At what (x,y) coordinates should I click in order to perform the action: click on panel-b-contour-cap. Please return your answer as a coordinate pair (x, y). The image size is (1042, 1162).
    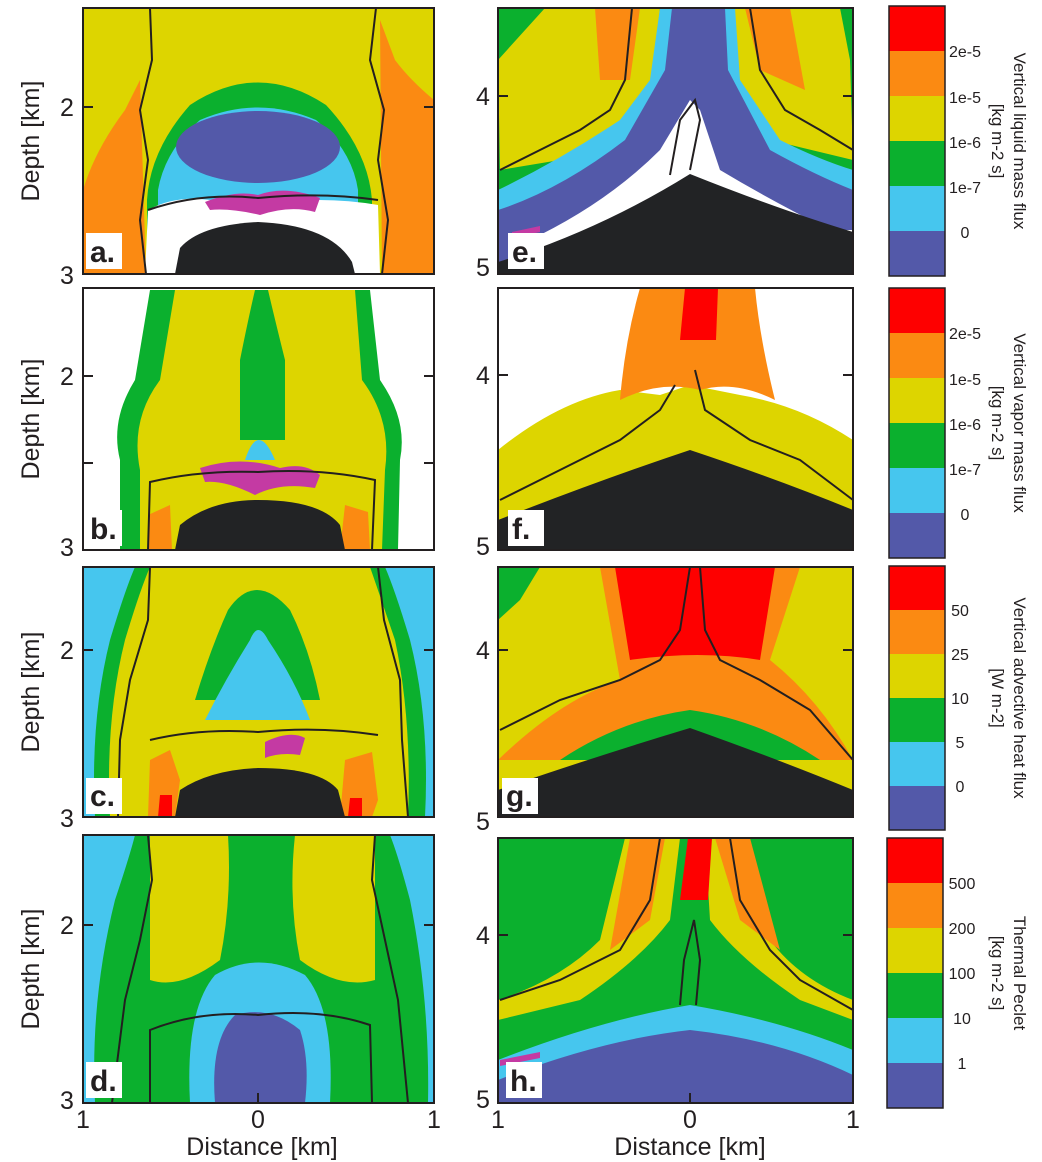
    Looking at the image, I should click on (262, 510).